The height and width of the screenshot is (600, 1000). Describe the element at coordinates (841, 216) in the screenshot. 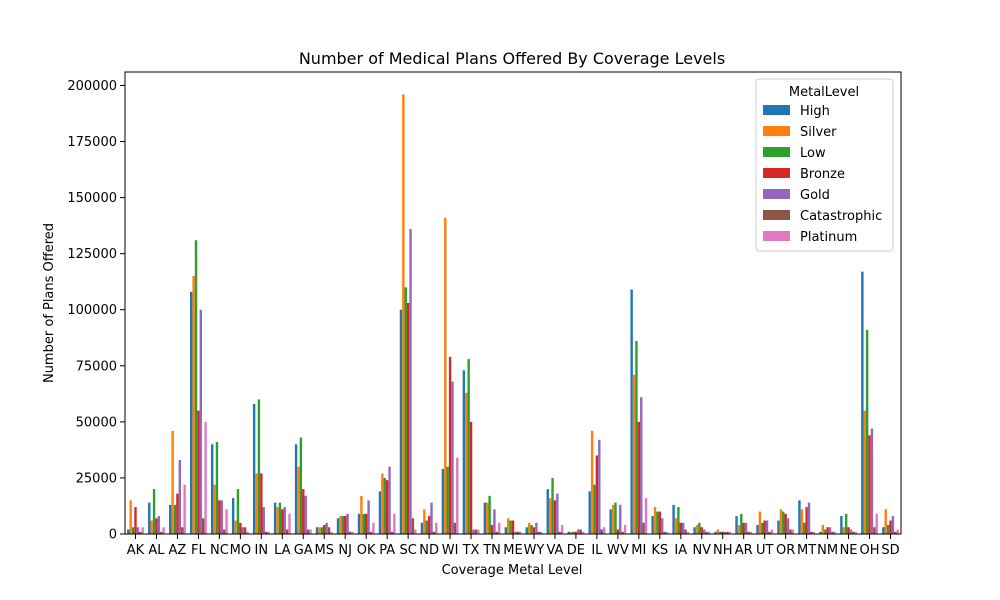

I see `legend-label-catastrophic: Catastrophic` at that location.